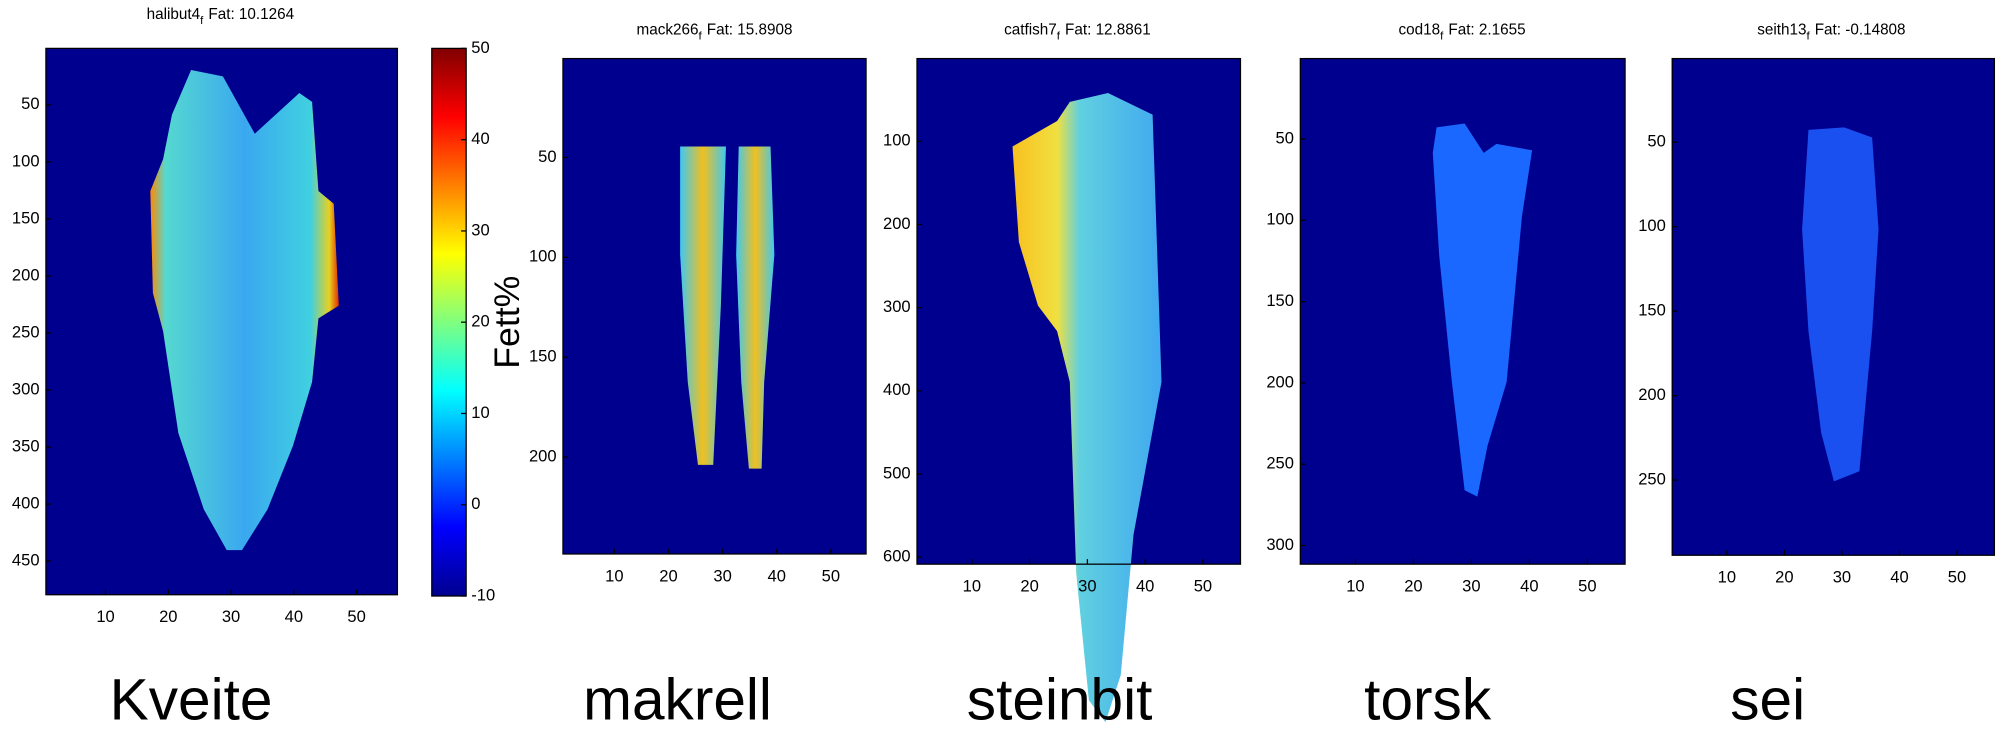 Image resolution: width=1997 pixels, height=731 pixels. What do you see at coordinates (1486, 29) in the screenshot?
I see `title-tail: Fat: 2.1655` at bounding box center [1486, 29].